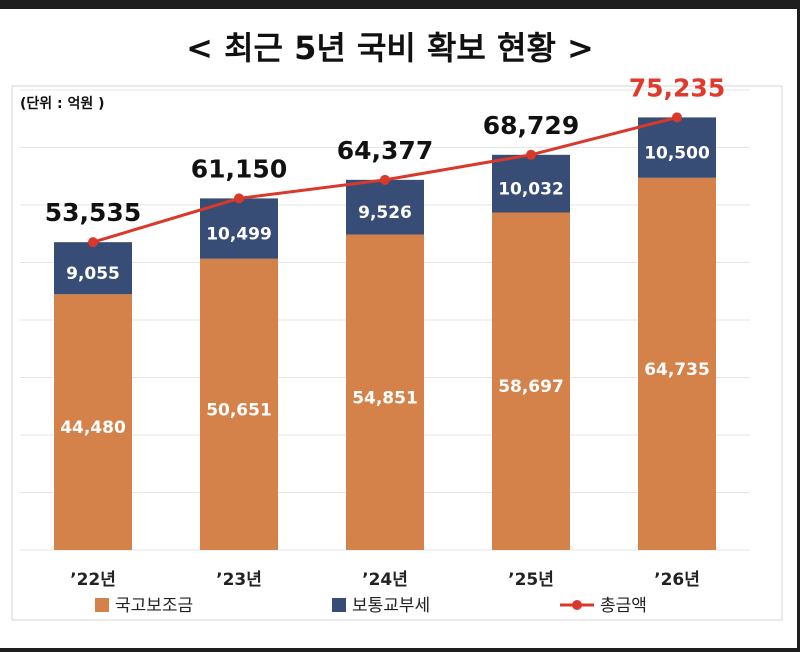 The height and width of the screenshot is (652, 800). What do you see at coordinates (400, 4) in the screenshot?
I see `top-bar` at bounding box center [400, 4].